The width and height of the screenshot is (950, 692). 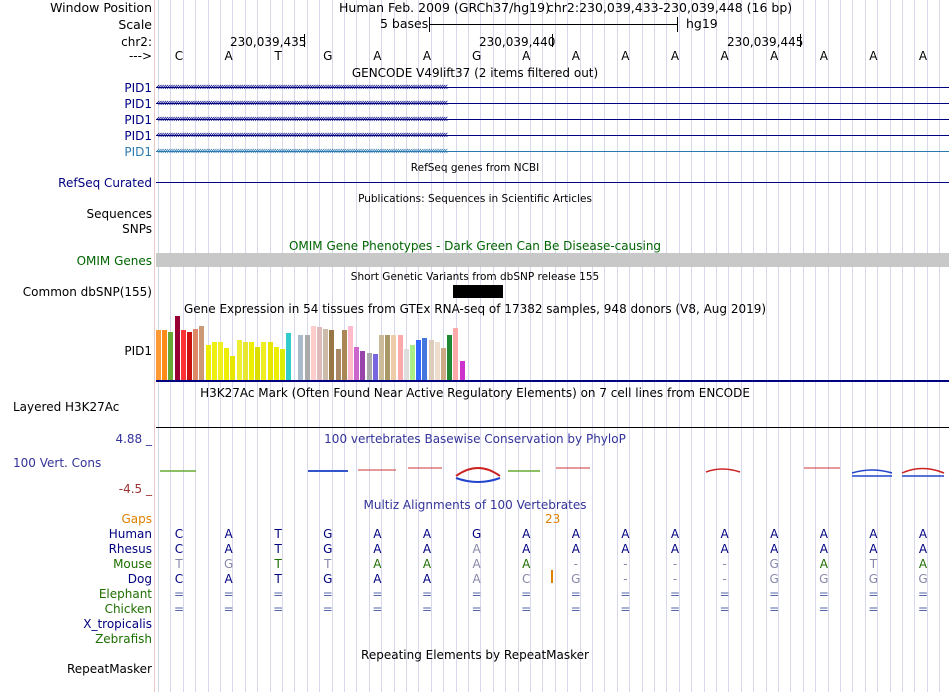 What do you see at coordinates (753, 346) in the screenshot?
I see `grid-line` at bounding box center [753, 346].